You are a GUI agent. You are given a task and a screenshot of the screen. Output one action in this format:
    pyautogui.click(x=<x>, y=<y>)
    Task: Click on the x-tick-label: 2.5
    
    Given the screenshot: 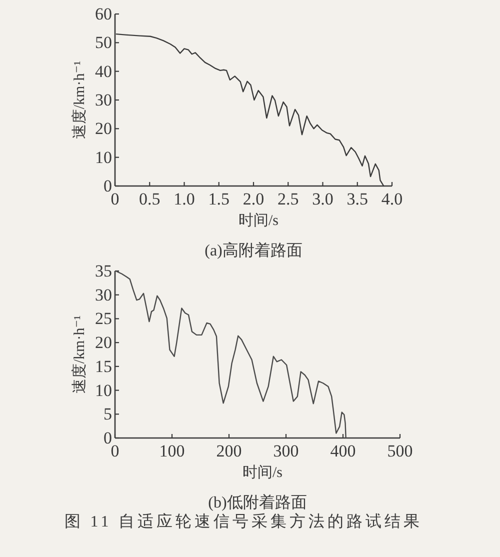 What is the action you would take?
    pyautogui.click(x=288, y=199)
    